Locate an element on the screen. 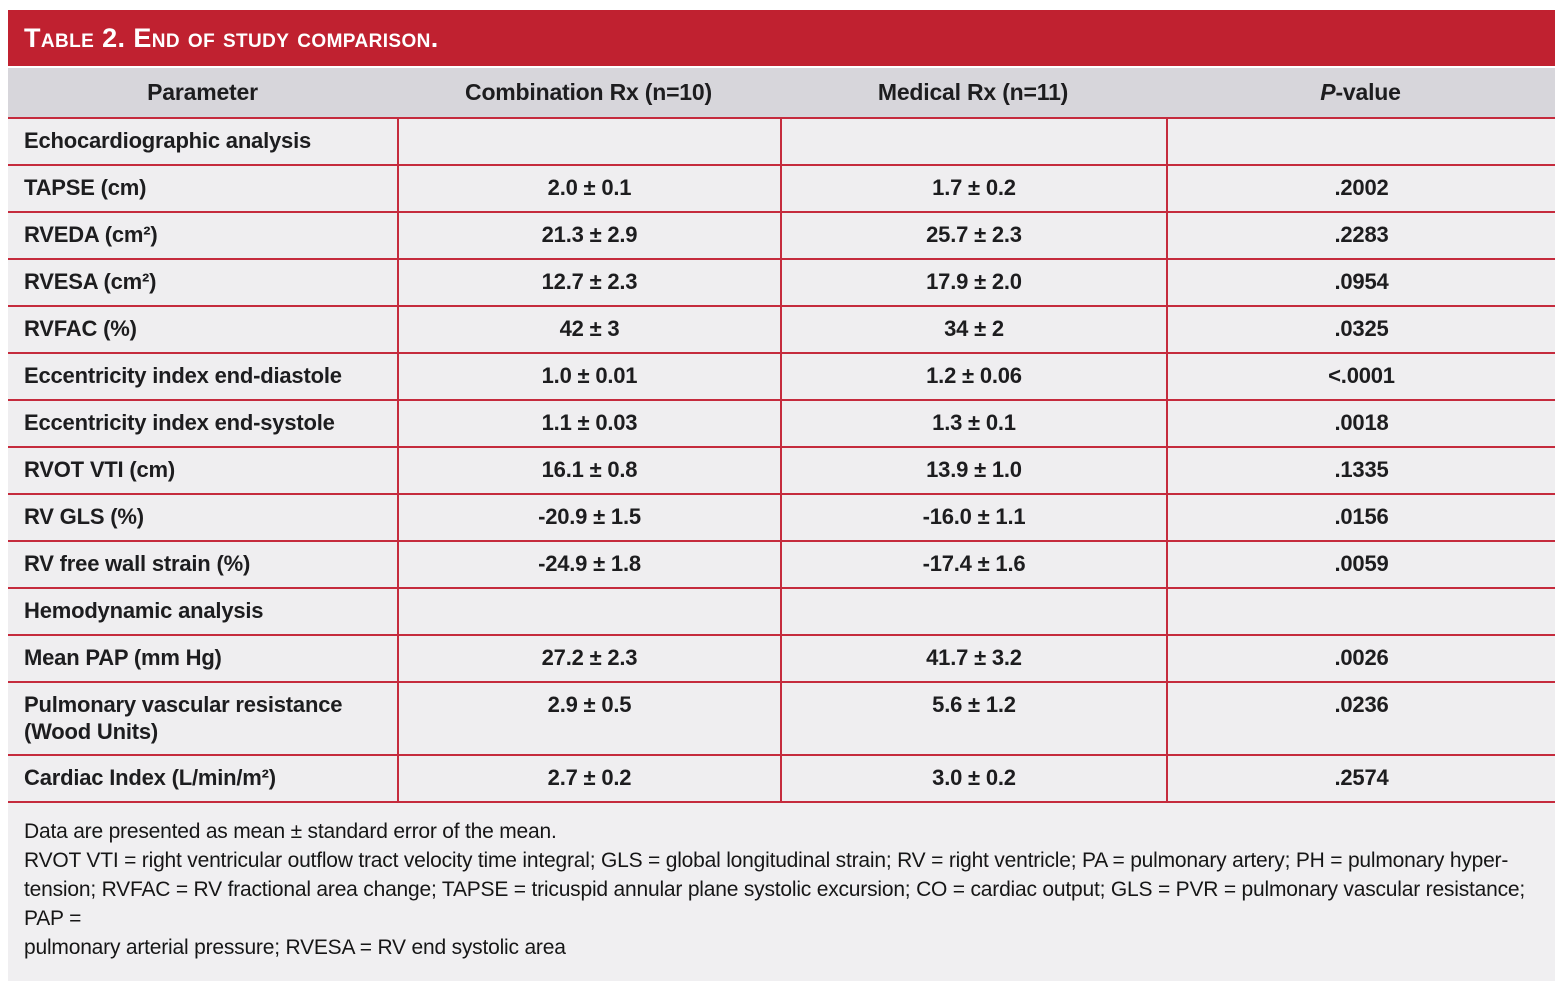  medical-rx-value: 1.3 ± 0.1 is located at coordinates (973, 423).